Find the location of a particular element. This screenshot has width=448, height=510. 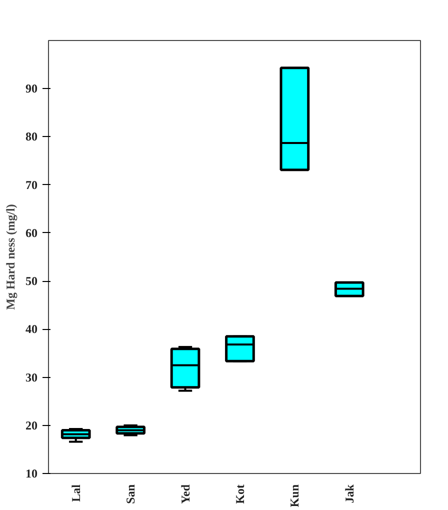

x-tick-label: Lal is located at coordinates (75, 493).